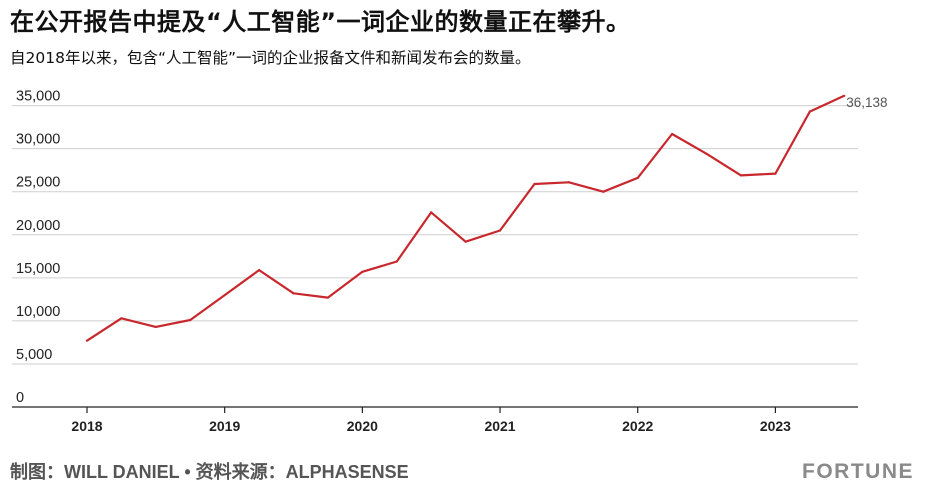 This screenshot has height=502, width=928. I want to click on y-tick-label: 20,000, so click(38, 226).